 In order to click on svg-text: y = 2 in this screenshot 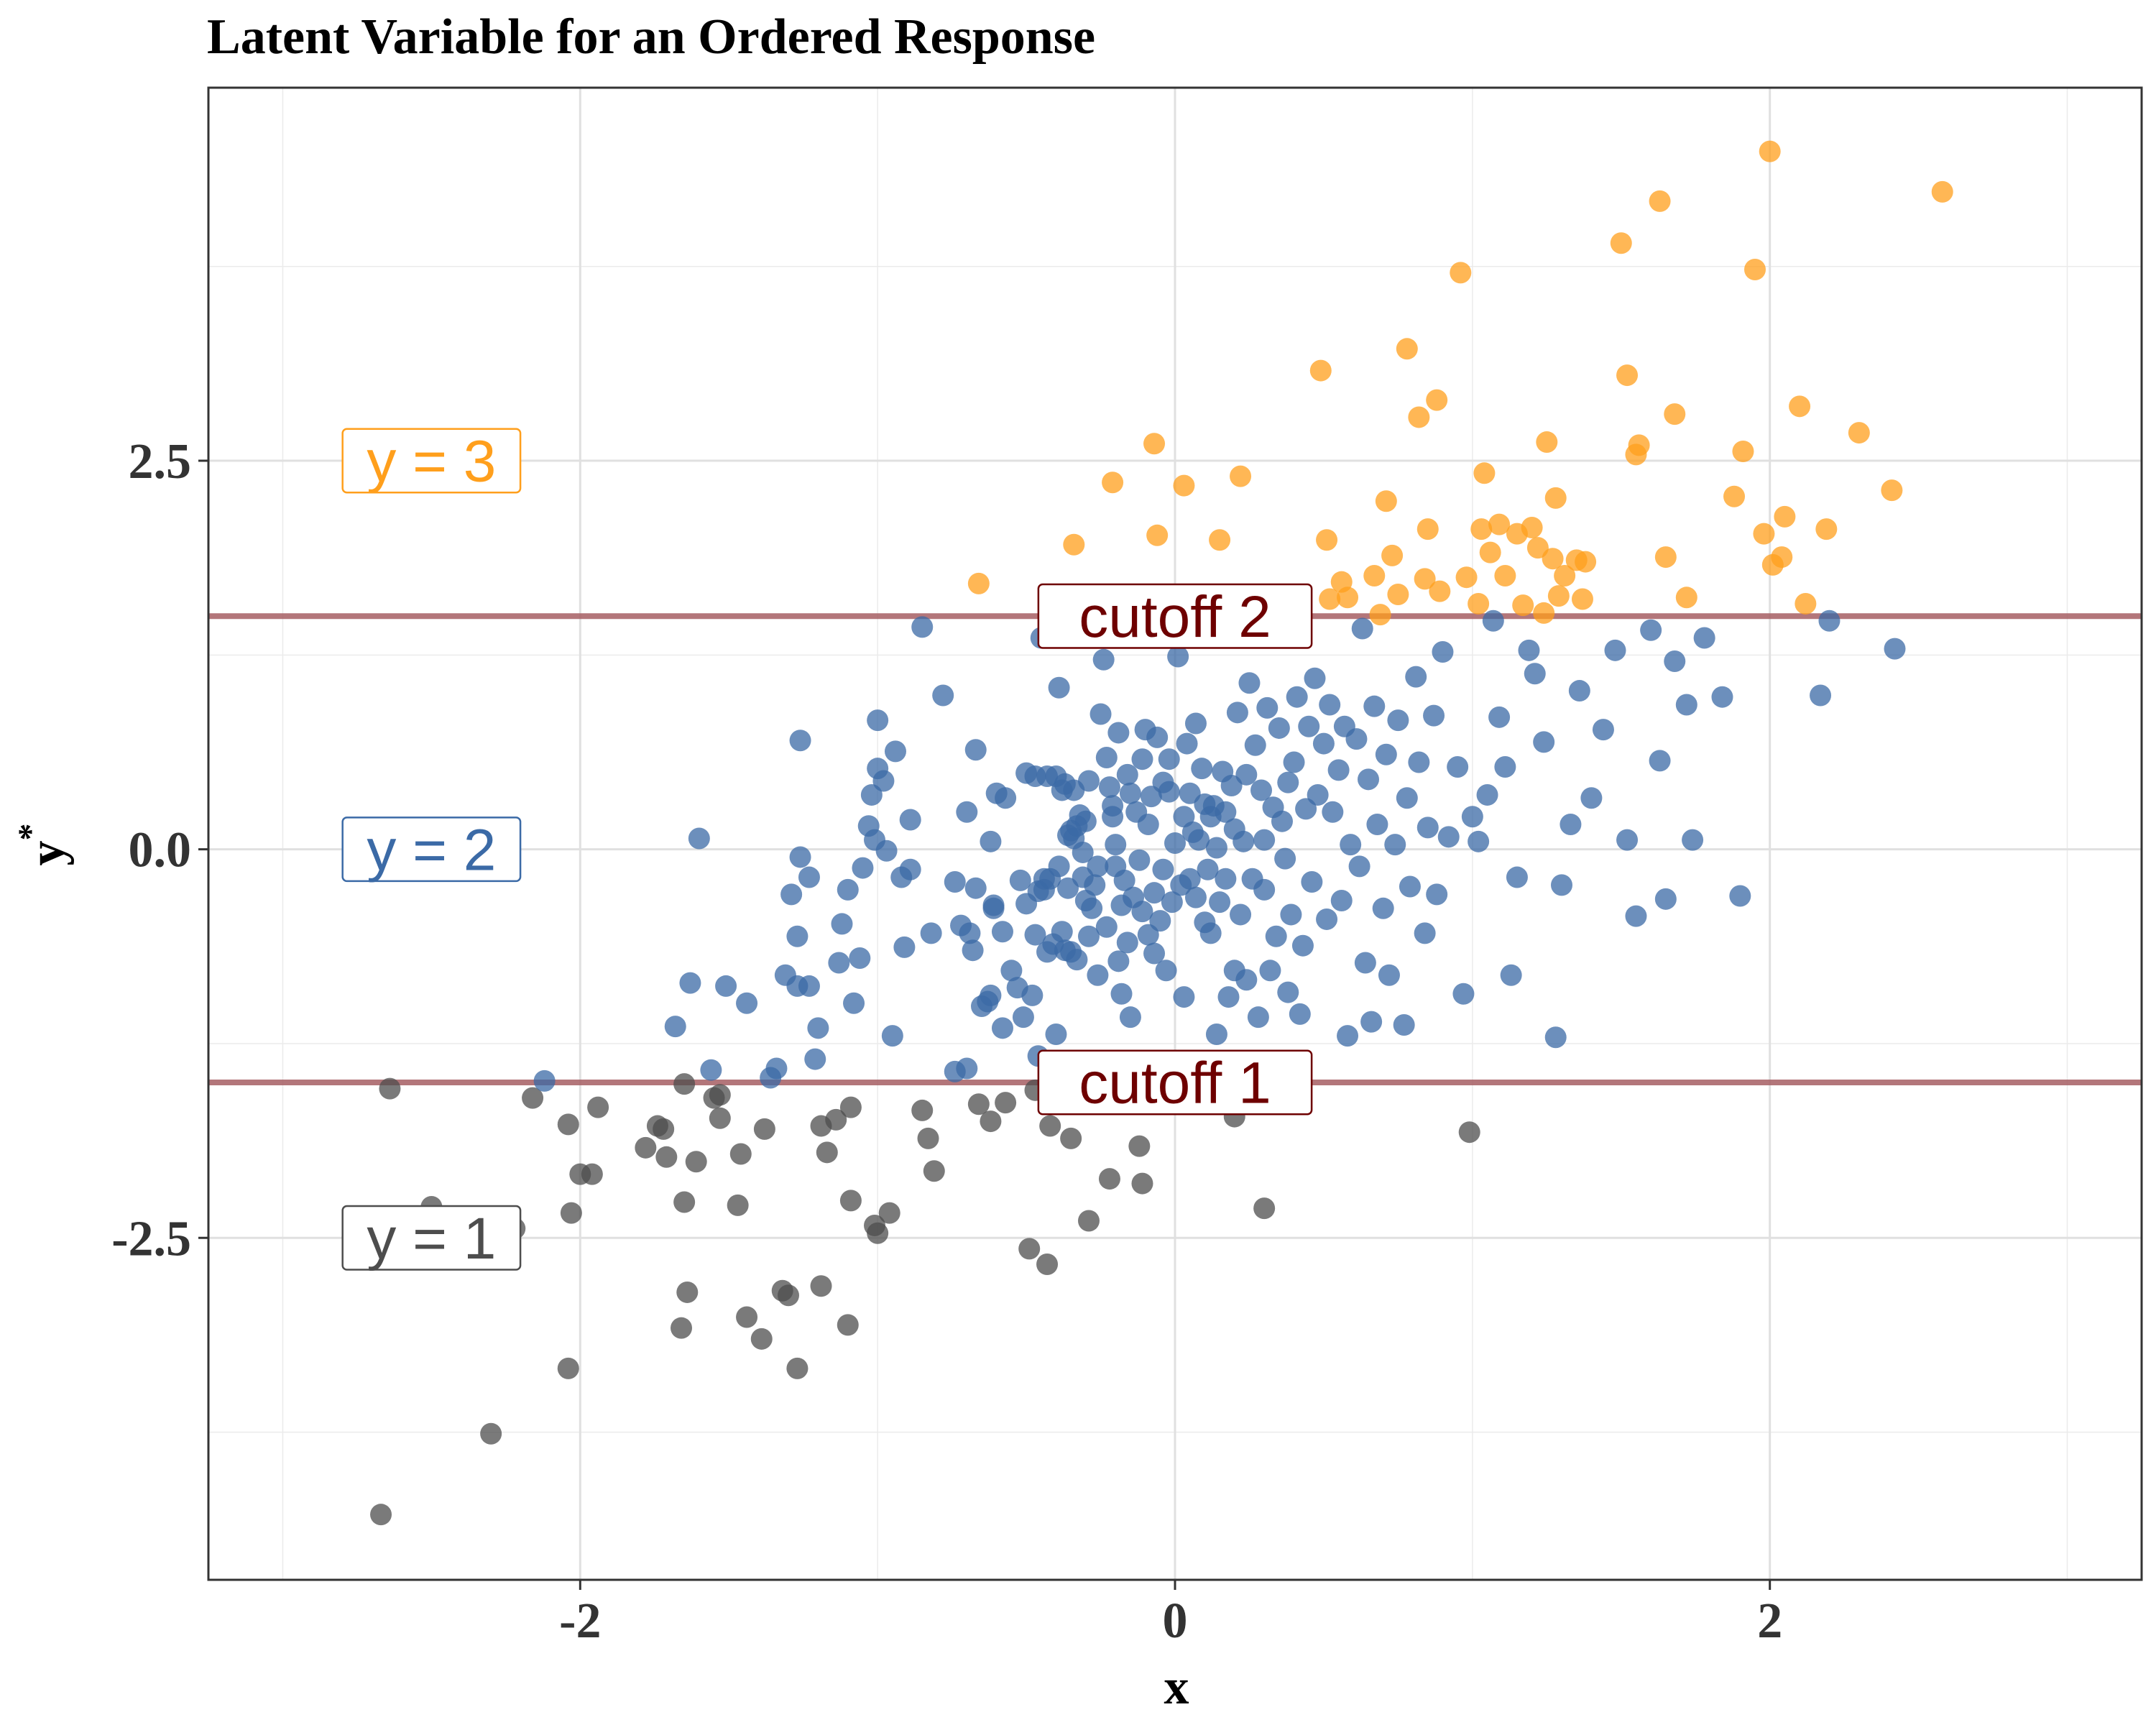, I will do `click(432, 850)`.